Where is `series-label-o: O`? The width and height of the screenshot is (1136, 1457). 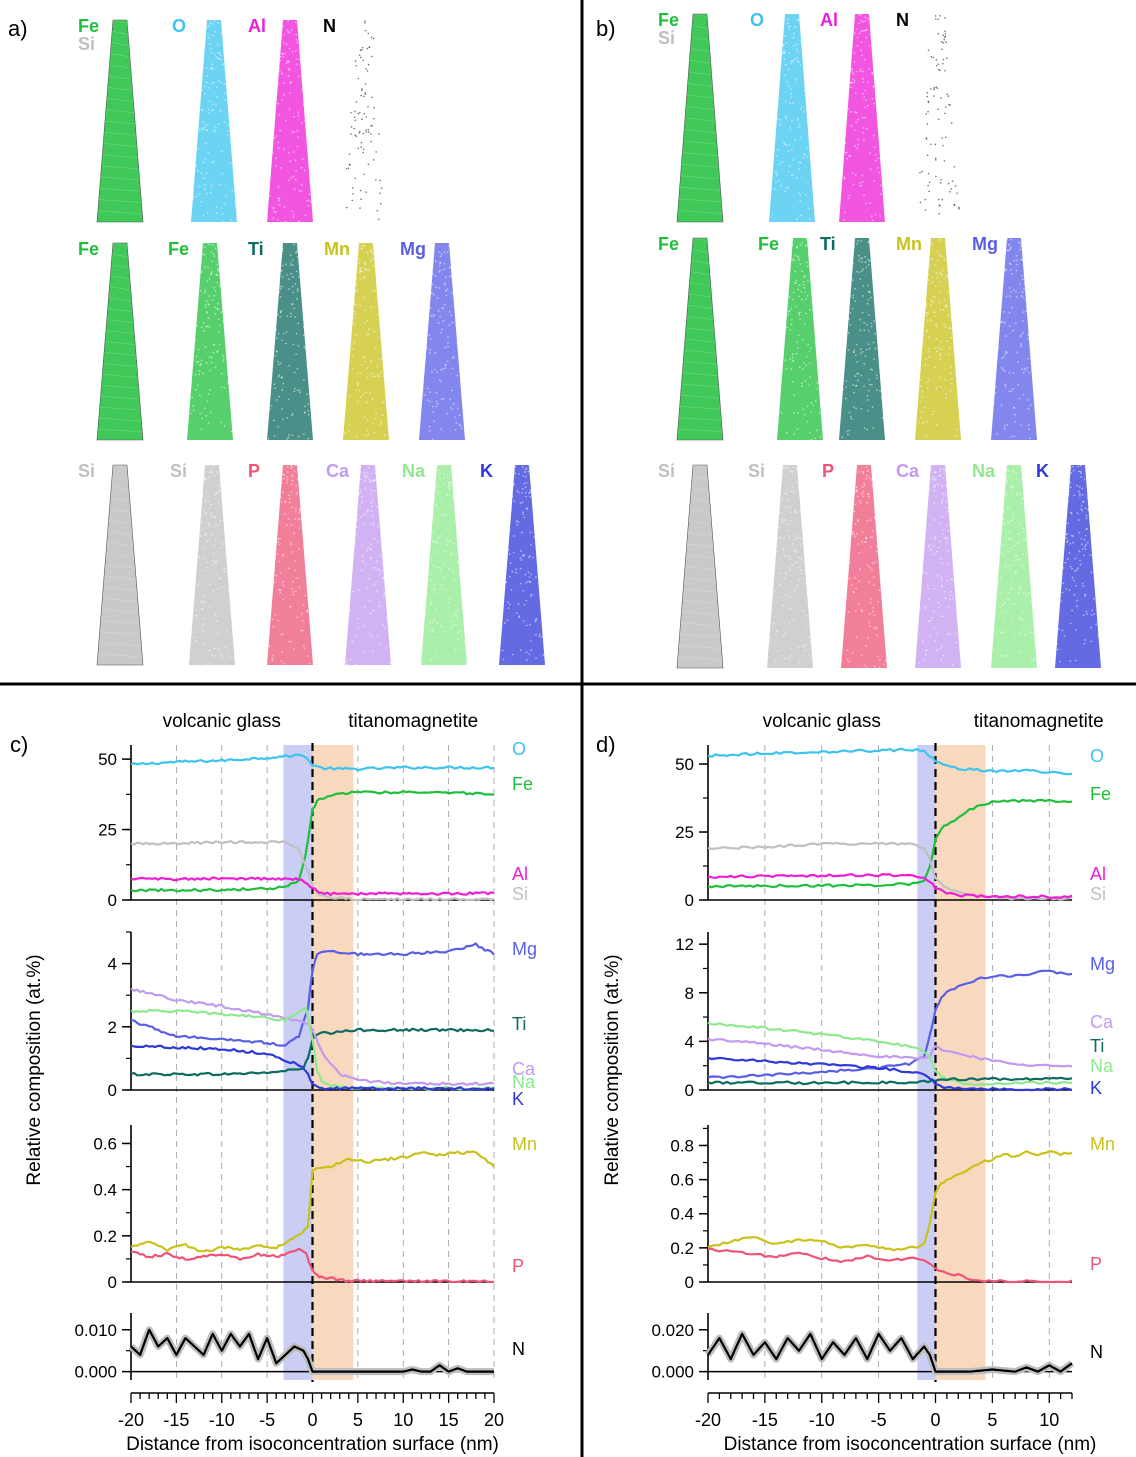 series-label-o: O is located at coordinates (519, 749).